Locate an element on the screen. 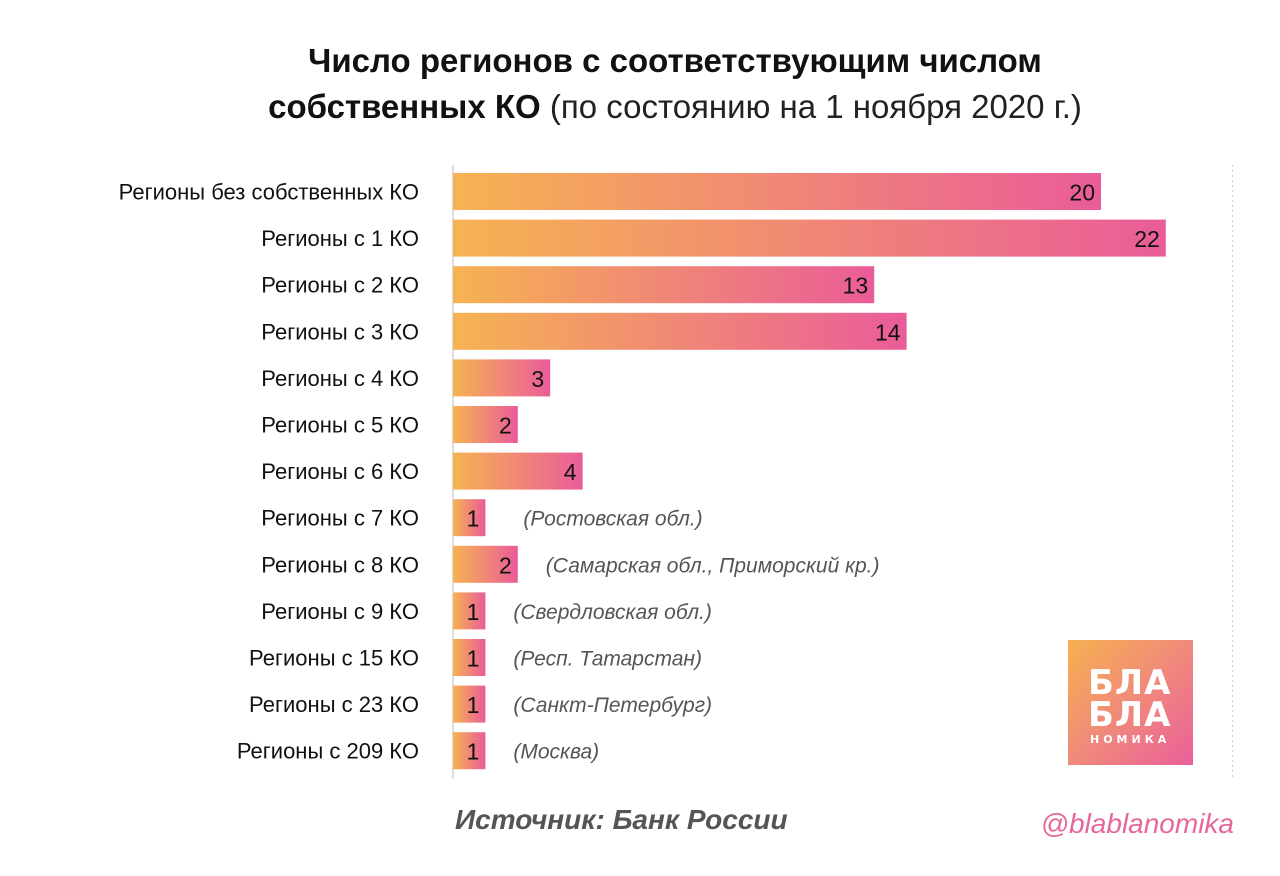 Image resolution: width=1280 pixels, height=876 pixels. category-label: Регионы с 4 КО is located at coordinates (340, 378).